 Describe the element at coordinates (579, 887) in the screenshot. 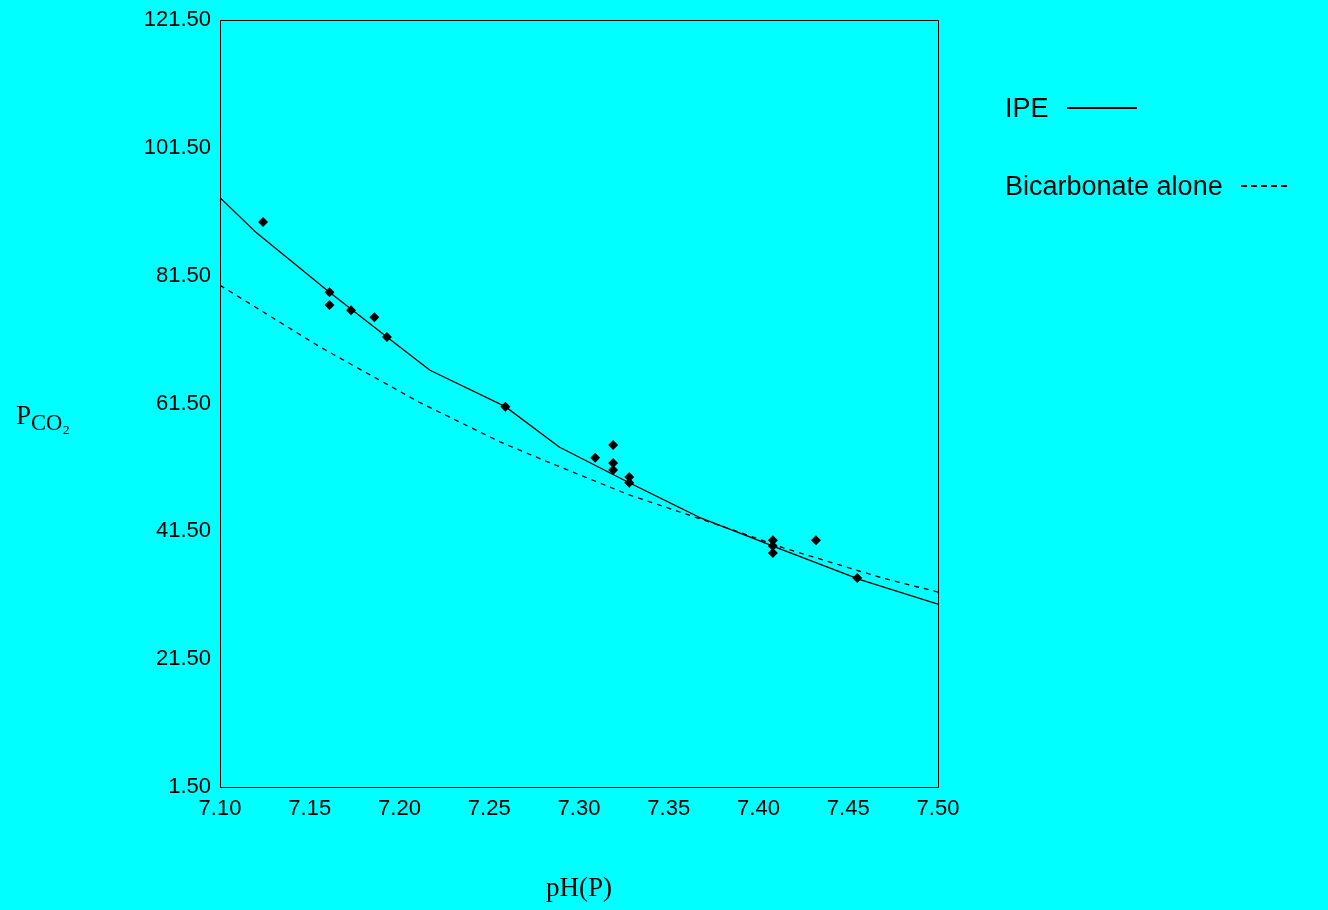

I see `x-axis-title: pH(P)` at that location.